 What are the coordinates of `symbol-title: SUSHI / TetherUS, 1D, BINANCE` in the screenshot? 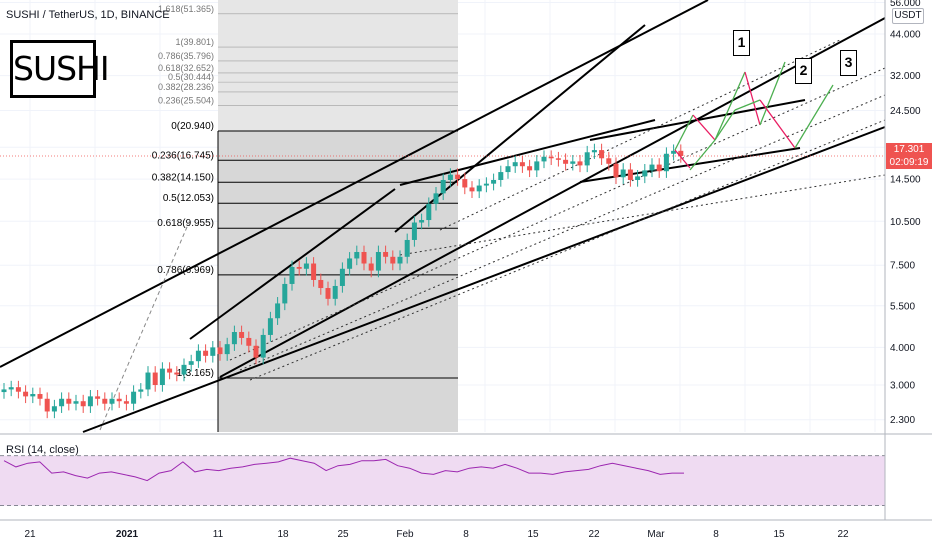 It's located at (88, 15).